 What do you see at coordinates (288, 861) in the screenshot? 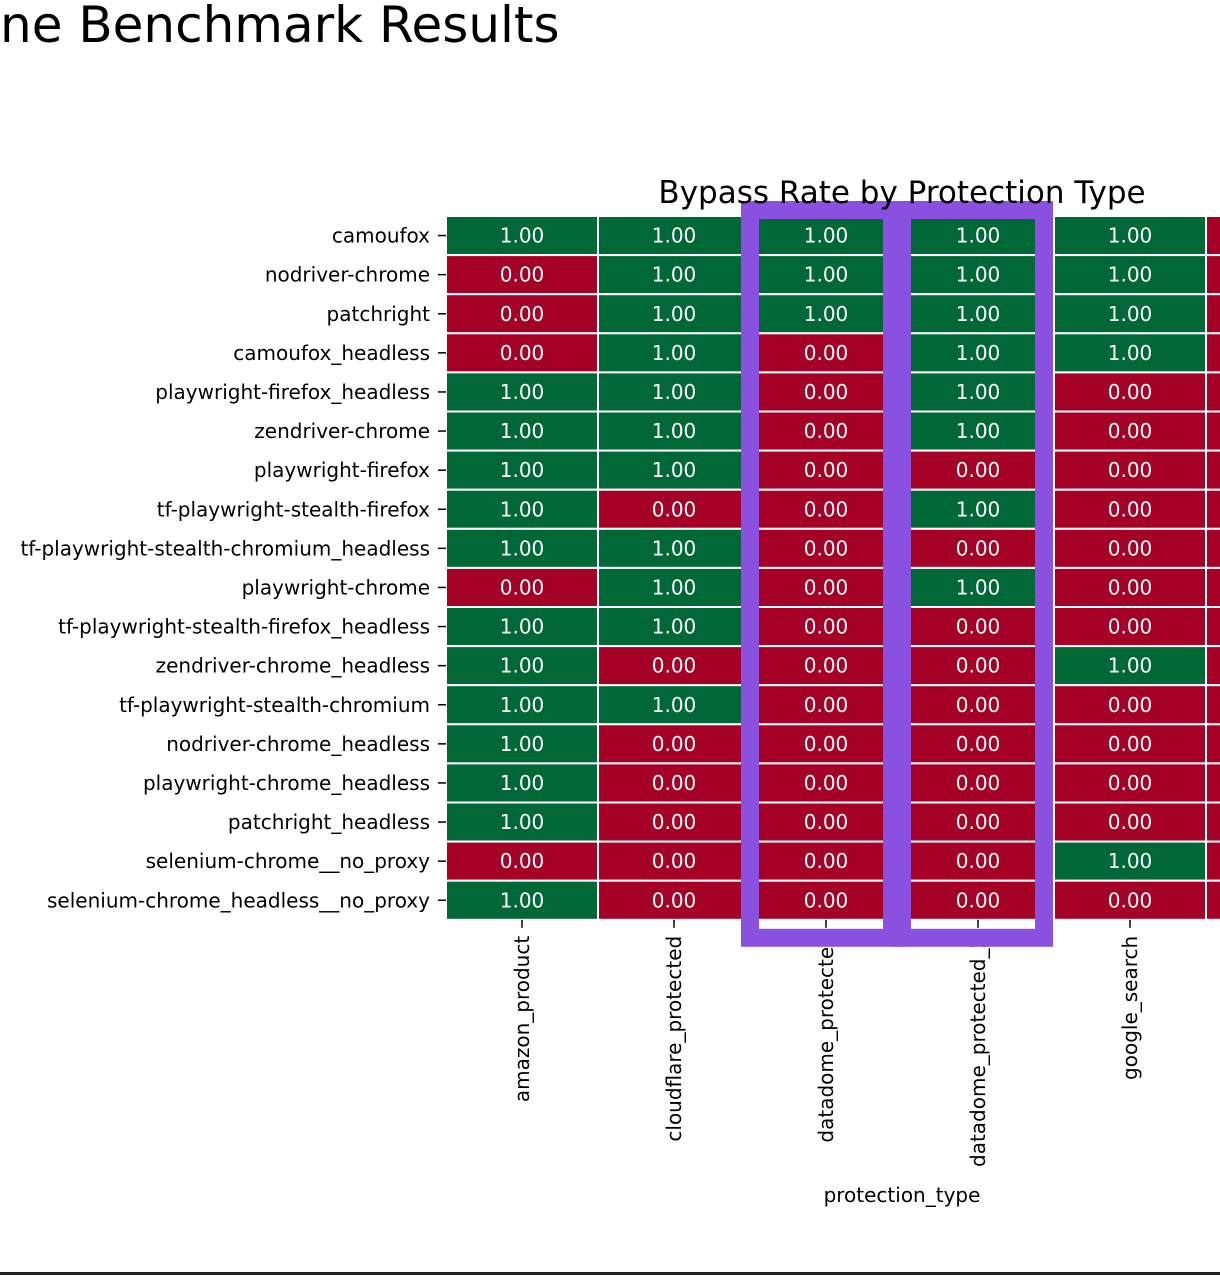
I see `y-tick-label: selenium-chrome__no_proxy` at bounding box center [288, 861].